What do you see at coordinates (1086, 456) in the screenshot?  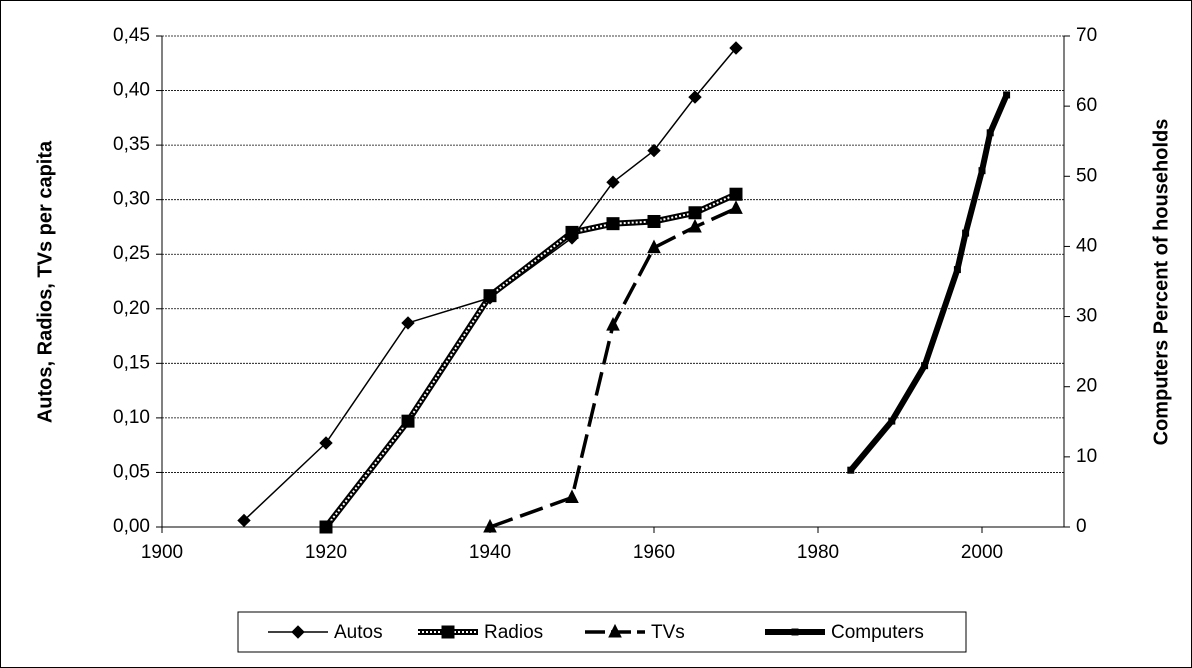 I see `y2-tick-label: 10` at bounding box center [1086, 456].